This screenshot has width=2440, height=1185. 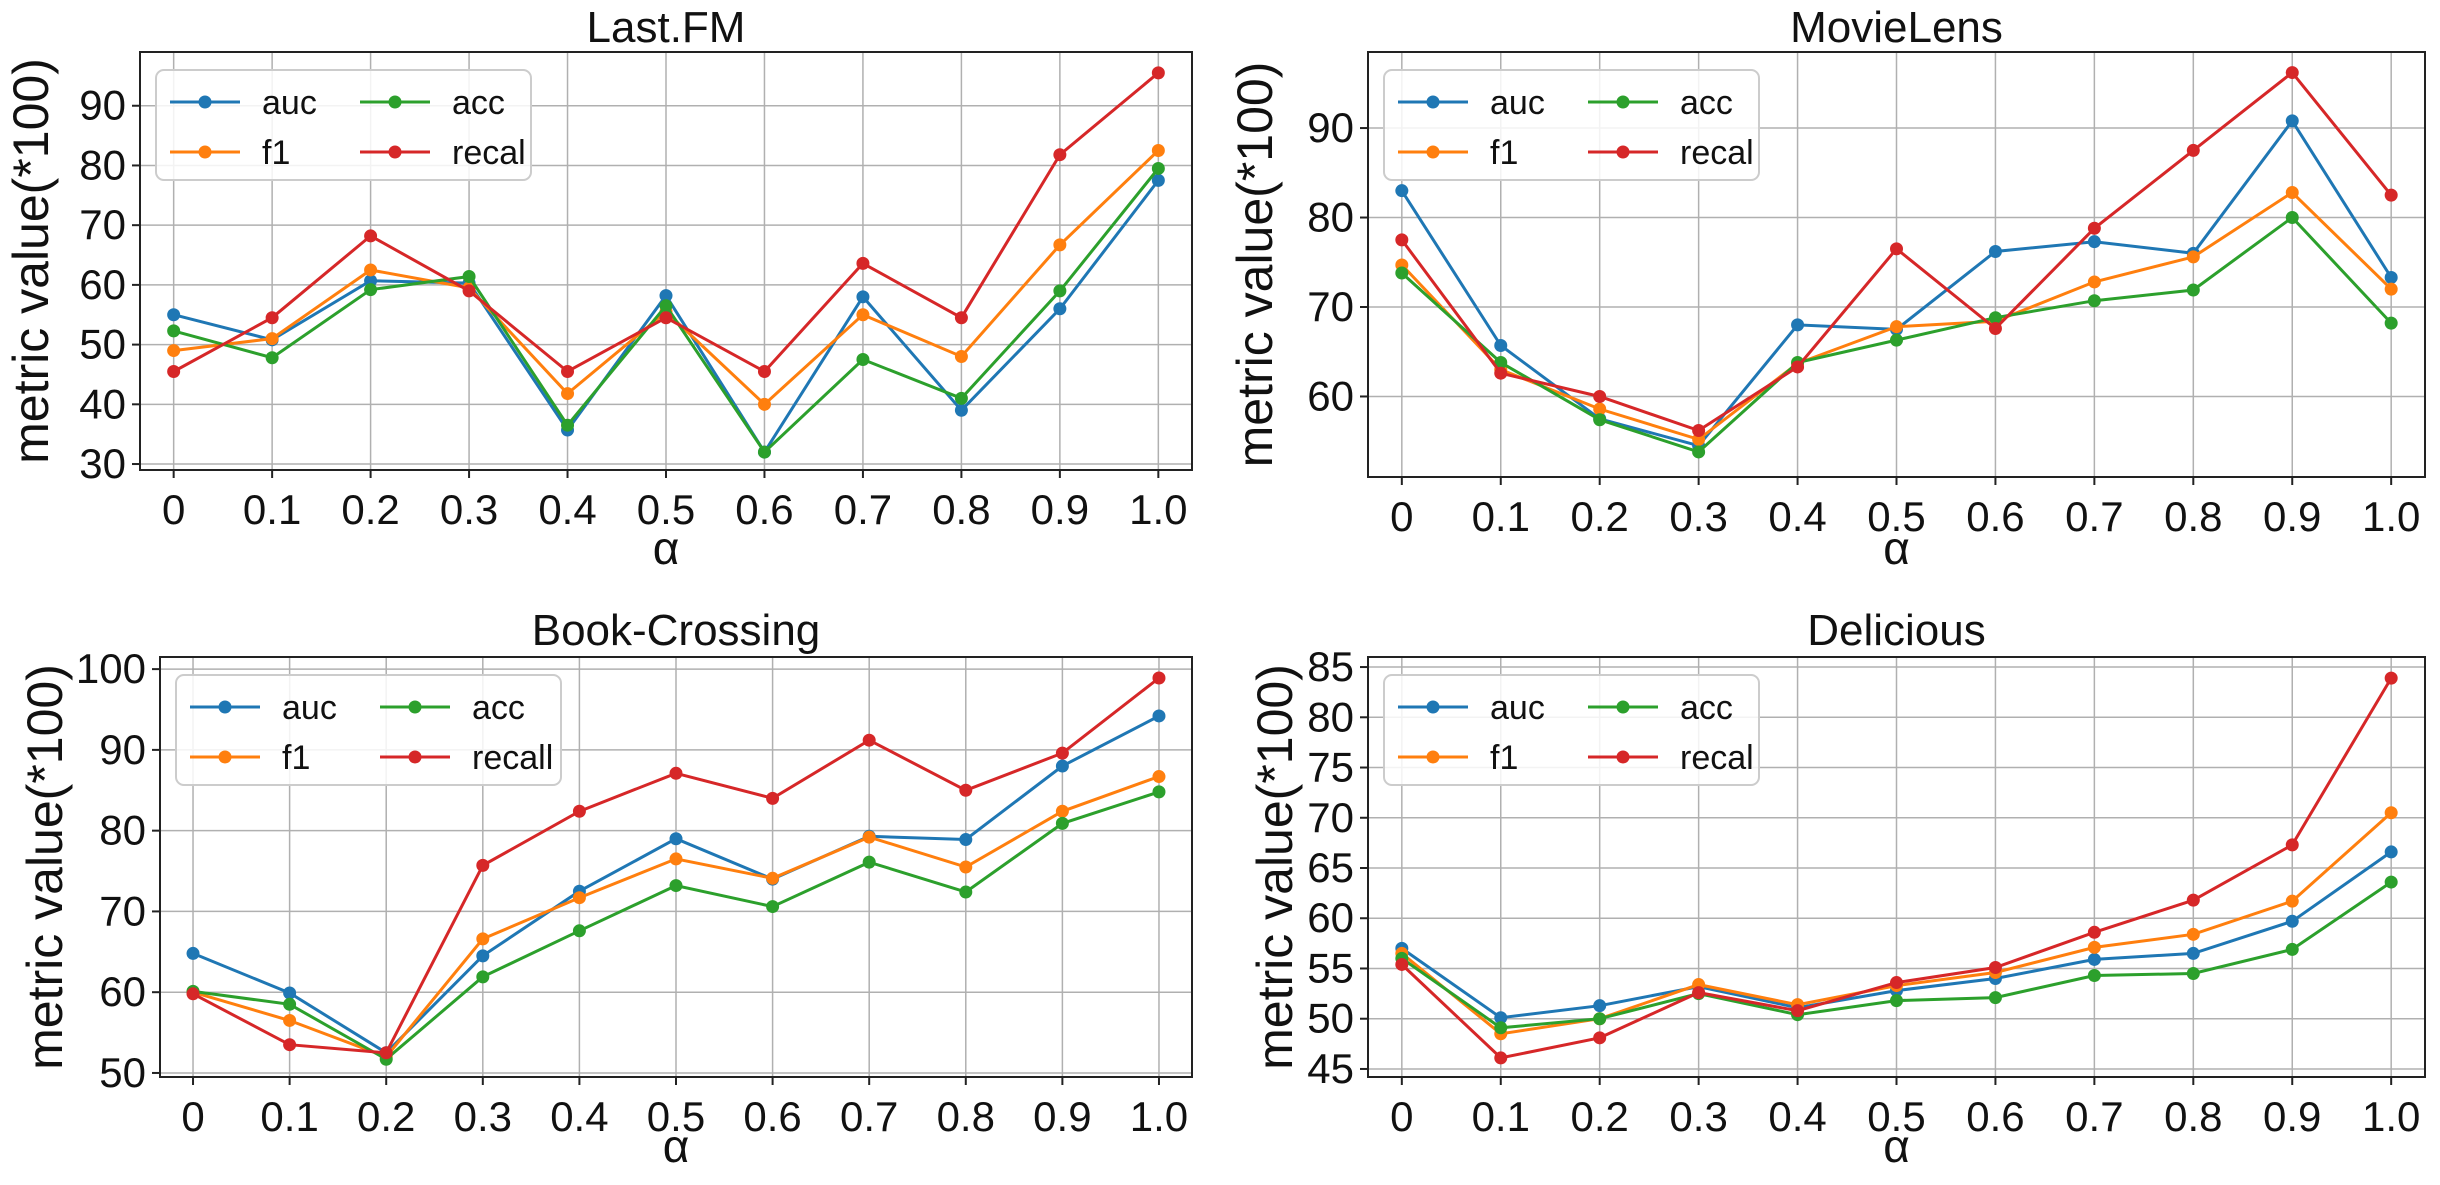 I want to click on x-tick-label: 0.5, so click(x=676, y=1116).